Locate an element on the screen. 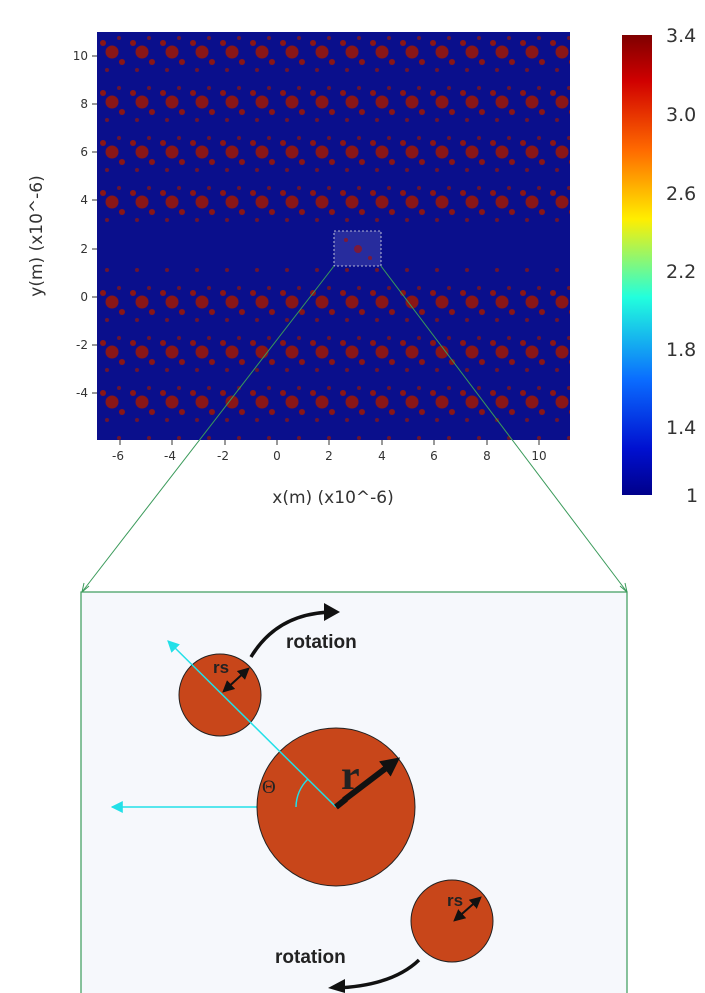  small-radius-arrow-top is located at coordinates (236, 680).